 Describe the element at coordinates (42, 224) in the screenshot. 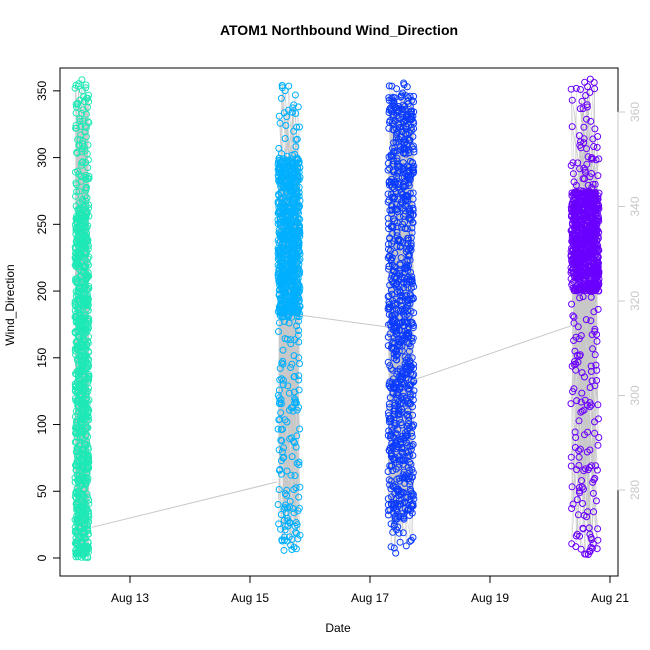

I see `y-tick-label: 250` at that location.